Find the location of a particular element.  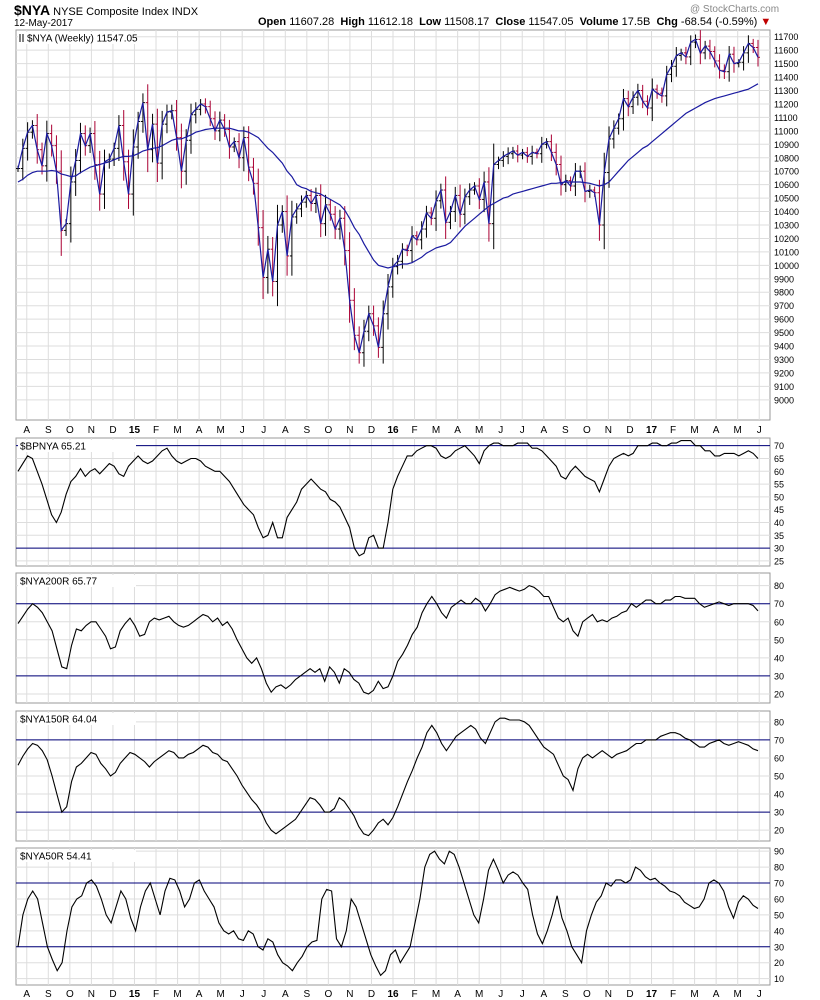

y-tick-label: 10 is located at coordinates (779, 979).